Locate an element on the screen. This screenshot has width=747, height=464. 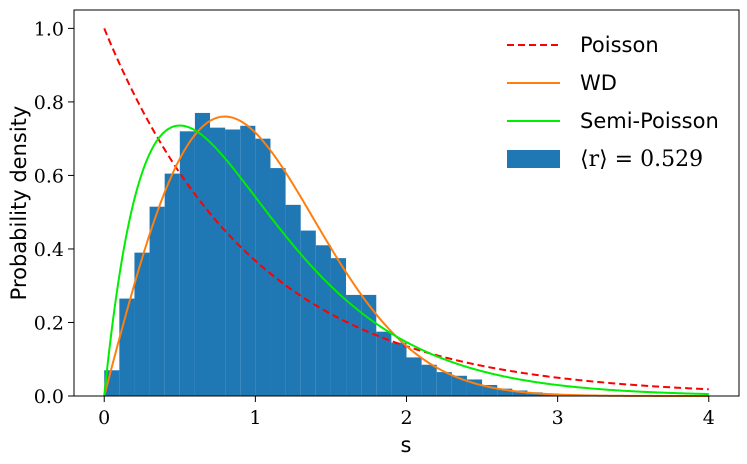
x-tick-label: 4 is located at coordinates (709, 418).